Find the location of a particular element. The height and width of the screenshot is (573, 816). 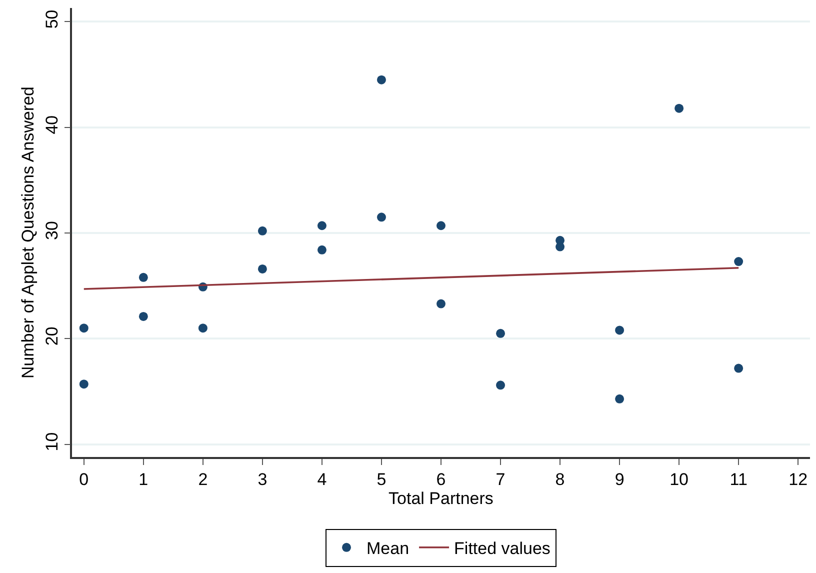

x-tick-label: 3 is located at coordinates (263, 480).